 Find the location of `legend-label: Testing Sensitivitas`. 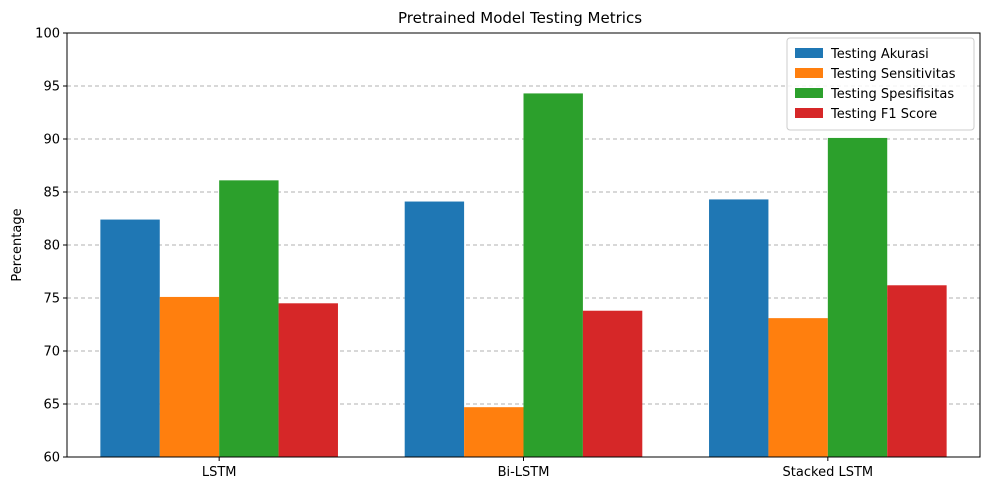

legend-label: Testing Sensitivitas is located at coordinates (893, 74).